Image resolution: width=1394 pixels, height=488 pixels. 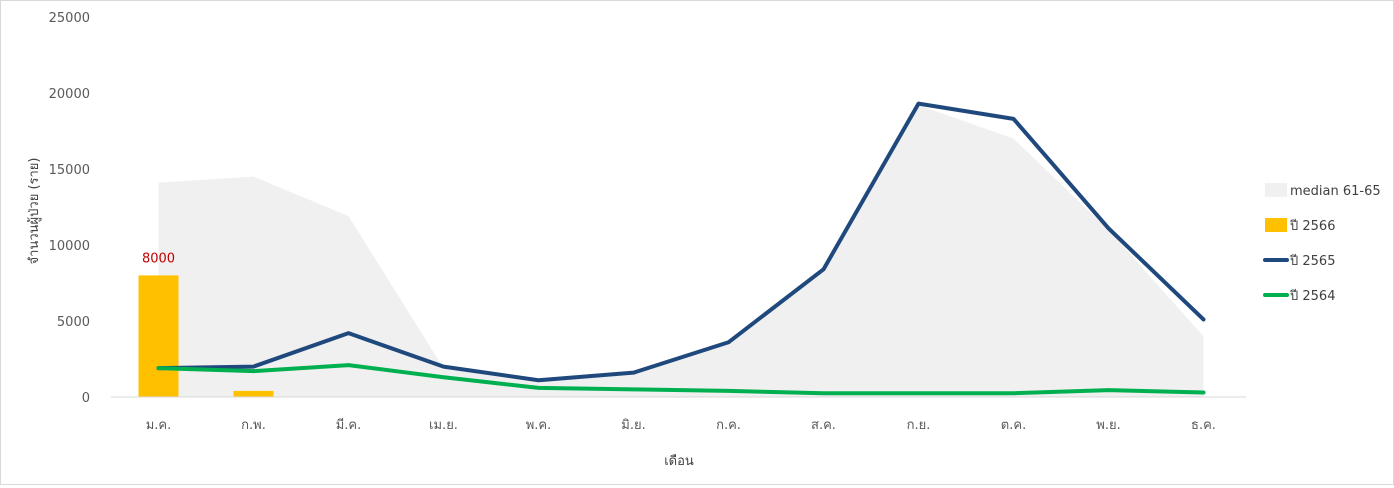 What do you see at coordinates (69, 208) in the screenshot?
I see `y-axis-ticks: 0 5000 10000 15000 20000 25000` at bounding box center [69, 208].